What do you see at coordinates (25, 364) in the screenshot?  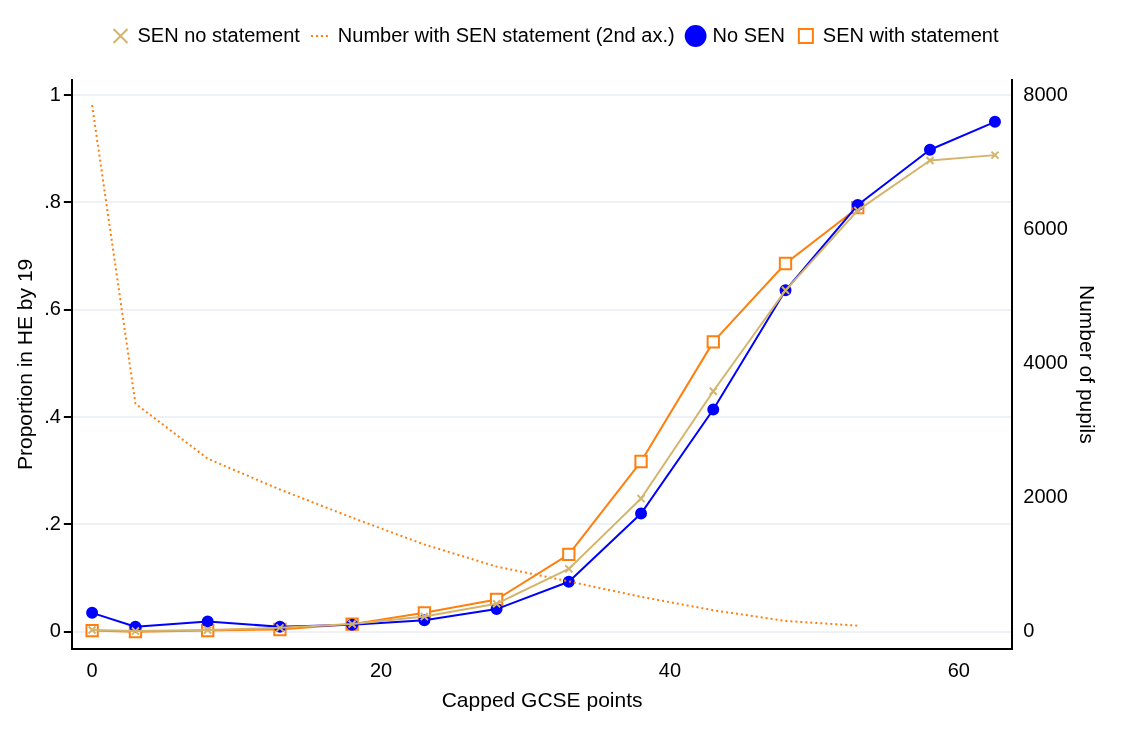 I see `y-axis-title: Proportion in HE by 19` at bounding box center [25, 364].